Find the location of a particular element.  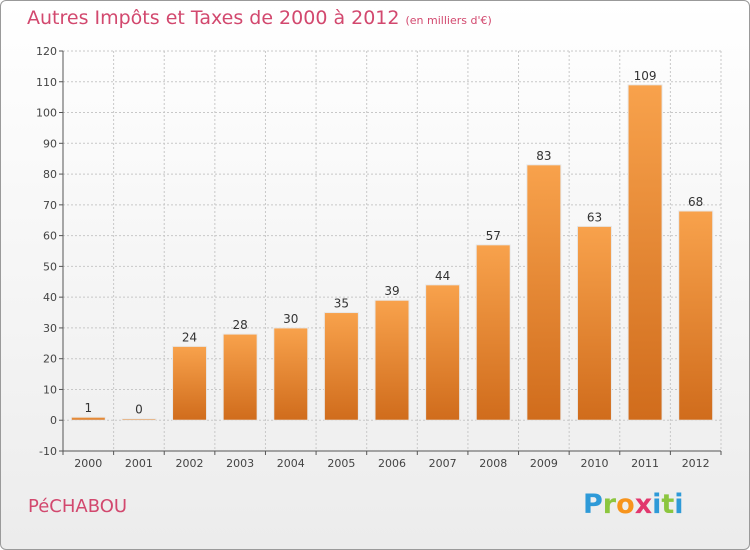

y-tick-label: 10 is located at coordinates (50, 389).